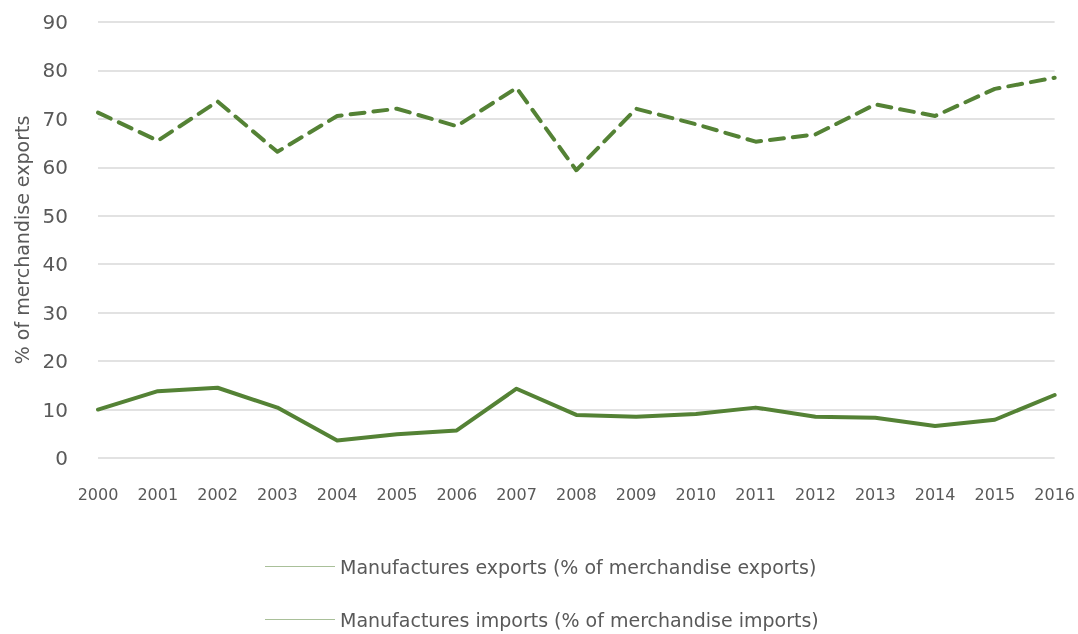  Describe the element at coordinates (579, 619) in the screenshot. I see `legend-label: Manufactures imports (% of merchandise imports)` at that location.